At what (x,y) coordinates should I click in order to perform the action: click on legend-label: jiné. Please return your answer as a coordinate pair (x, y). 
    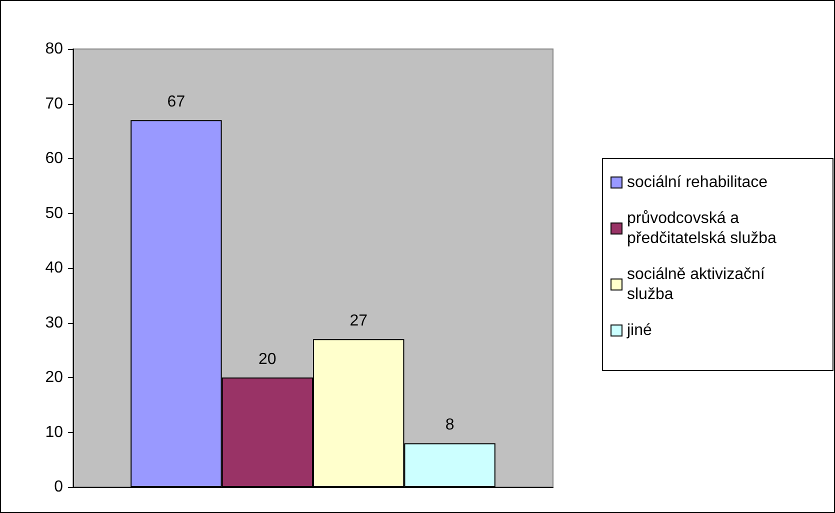
    Looking at the image, I should click on (639, 330).